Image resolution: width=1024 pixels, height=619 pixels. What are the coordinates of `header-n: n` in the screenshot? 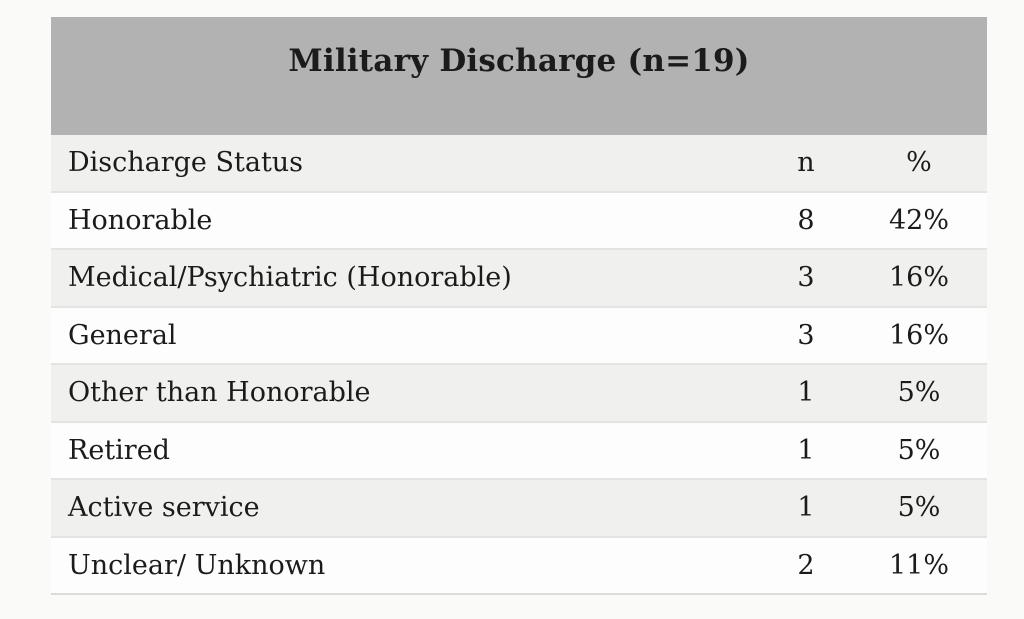 It's located at (806, 163).